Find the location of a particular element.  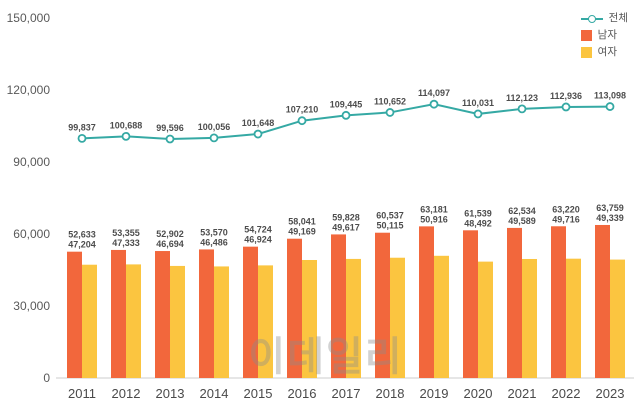

bar-value-label-male: 60,537 is located at coordinates (390, 216).